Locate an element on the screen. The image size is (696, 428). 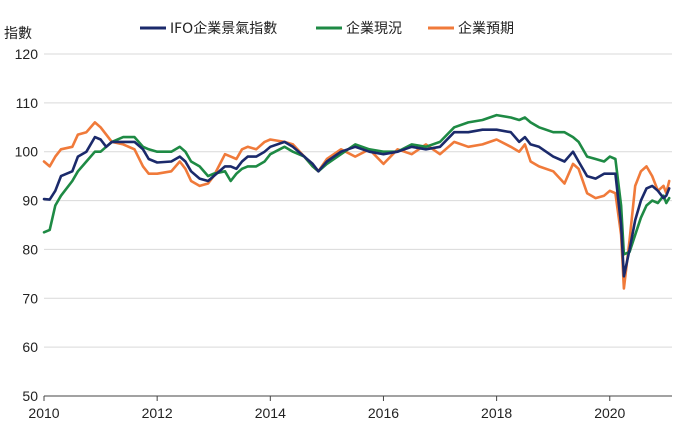
legend-item-ifo: IFO企業景氣指數 is located at coordinates (208, 28).